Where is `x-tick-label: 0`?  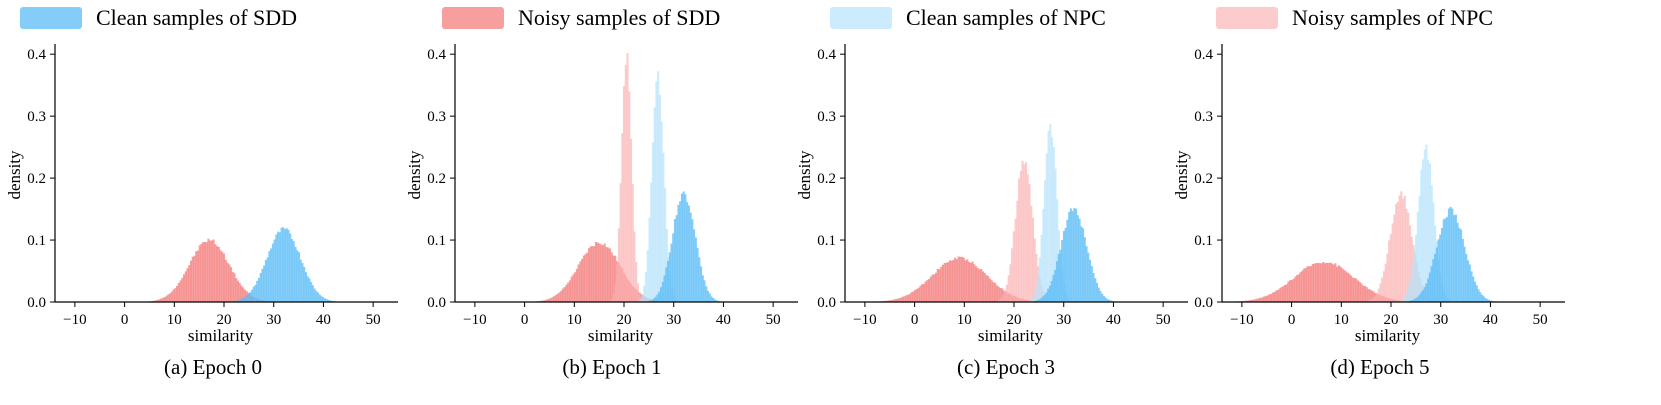
x-tick-label: 0 is located at coordinates (915, 320).